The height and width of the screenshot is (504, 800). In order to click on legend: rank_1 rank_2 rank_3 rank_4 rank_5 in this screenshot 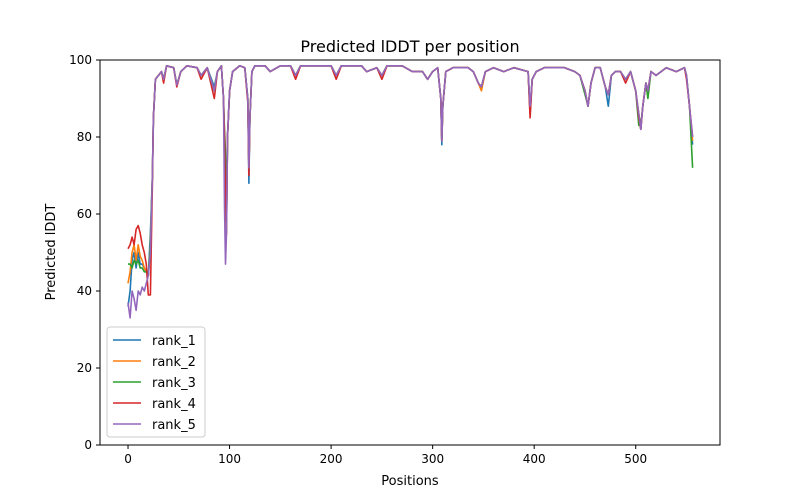, I will do `click(156, 382)`.